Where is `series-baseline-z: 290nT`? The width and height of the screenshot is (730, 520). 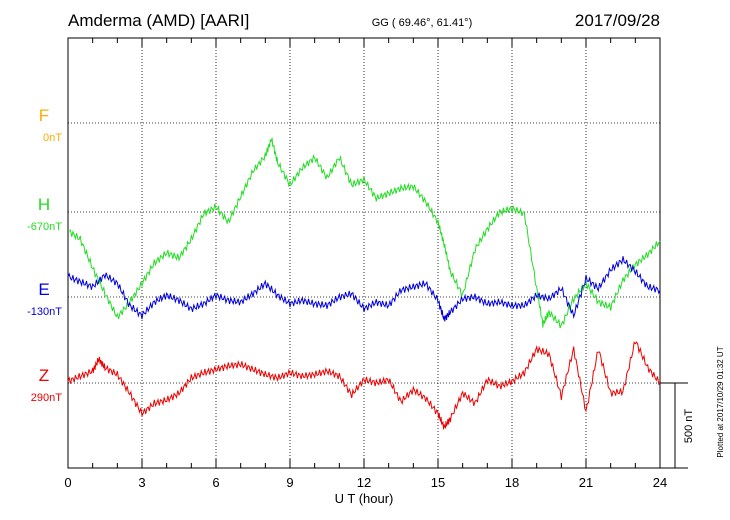
series-baseline-z: 290nT is located at coordinates (46, 398).